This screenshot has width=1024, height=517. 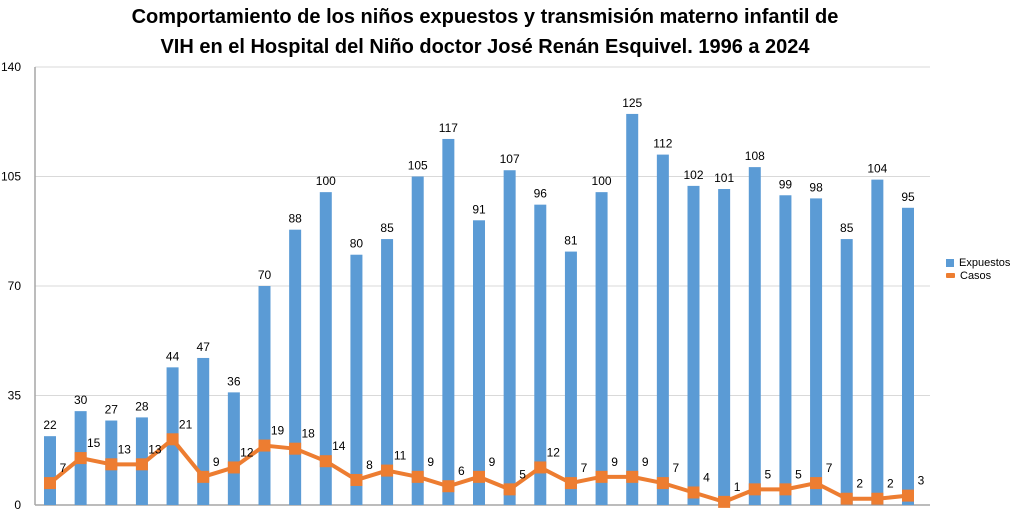 I want to click on bar-data-label: 88, so click(x=295, y=219).